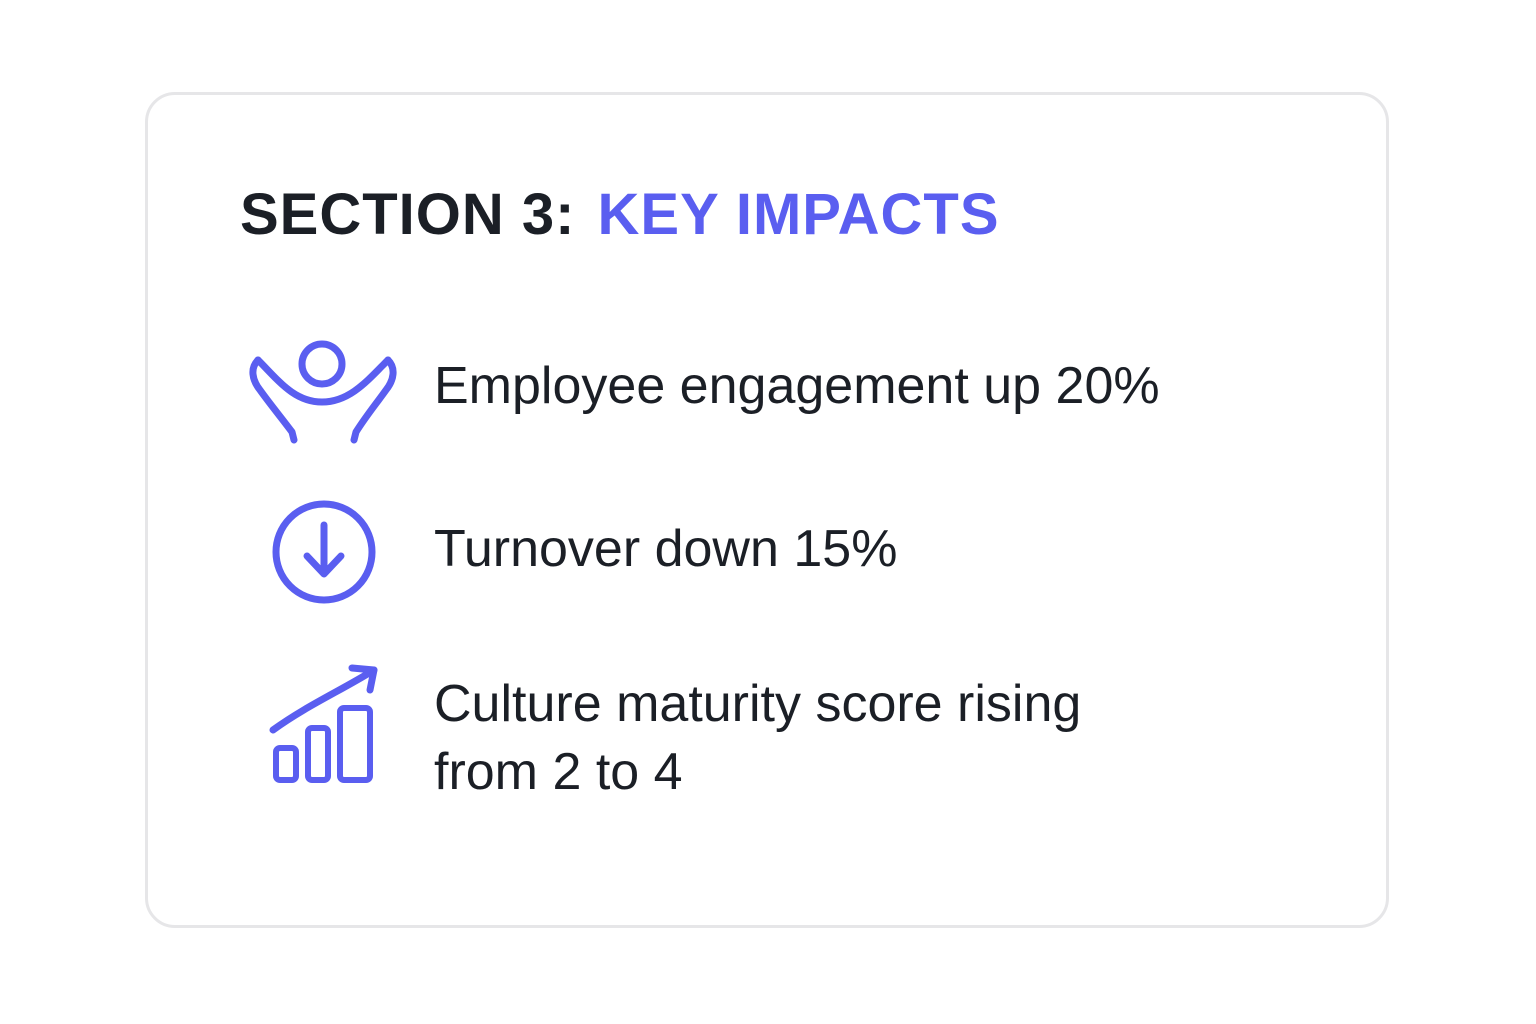 This screenshot has width=1536, height=1024. Describe the element at coordinates (666, 549) in the screenshot. I see `impact-turnover: Turnover down 15%` at that location.